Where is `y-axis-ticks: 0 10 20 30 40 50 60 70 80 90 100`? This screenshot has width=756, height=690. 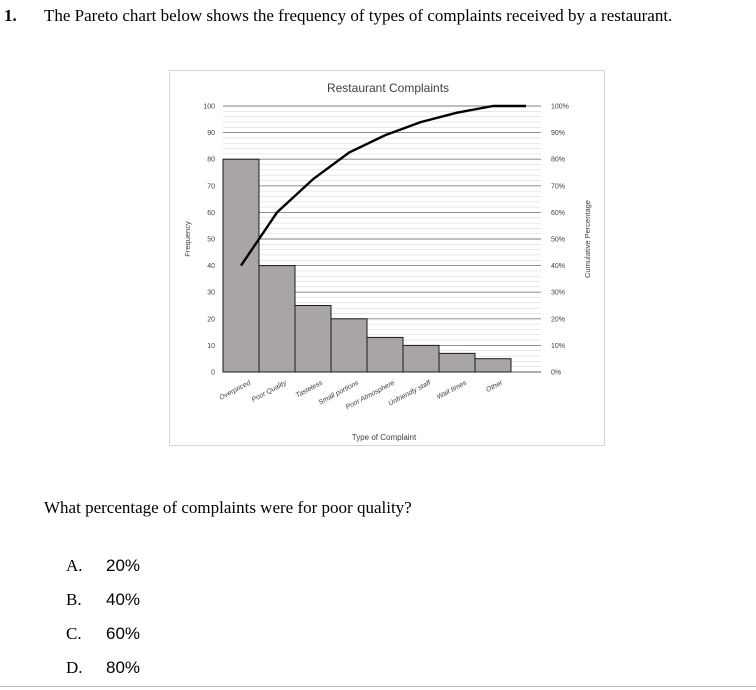
y-axis-ticks: 0 10 20 30 40 50 60 70 80 90 100 is located at coordinates (209, 240).